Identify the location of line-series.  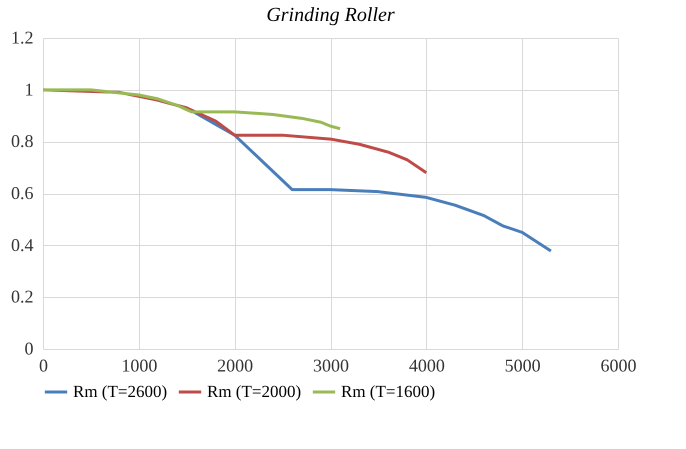
(192, 109).